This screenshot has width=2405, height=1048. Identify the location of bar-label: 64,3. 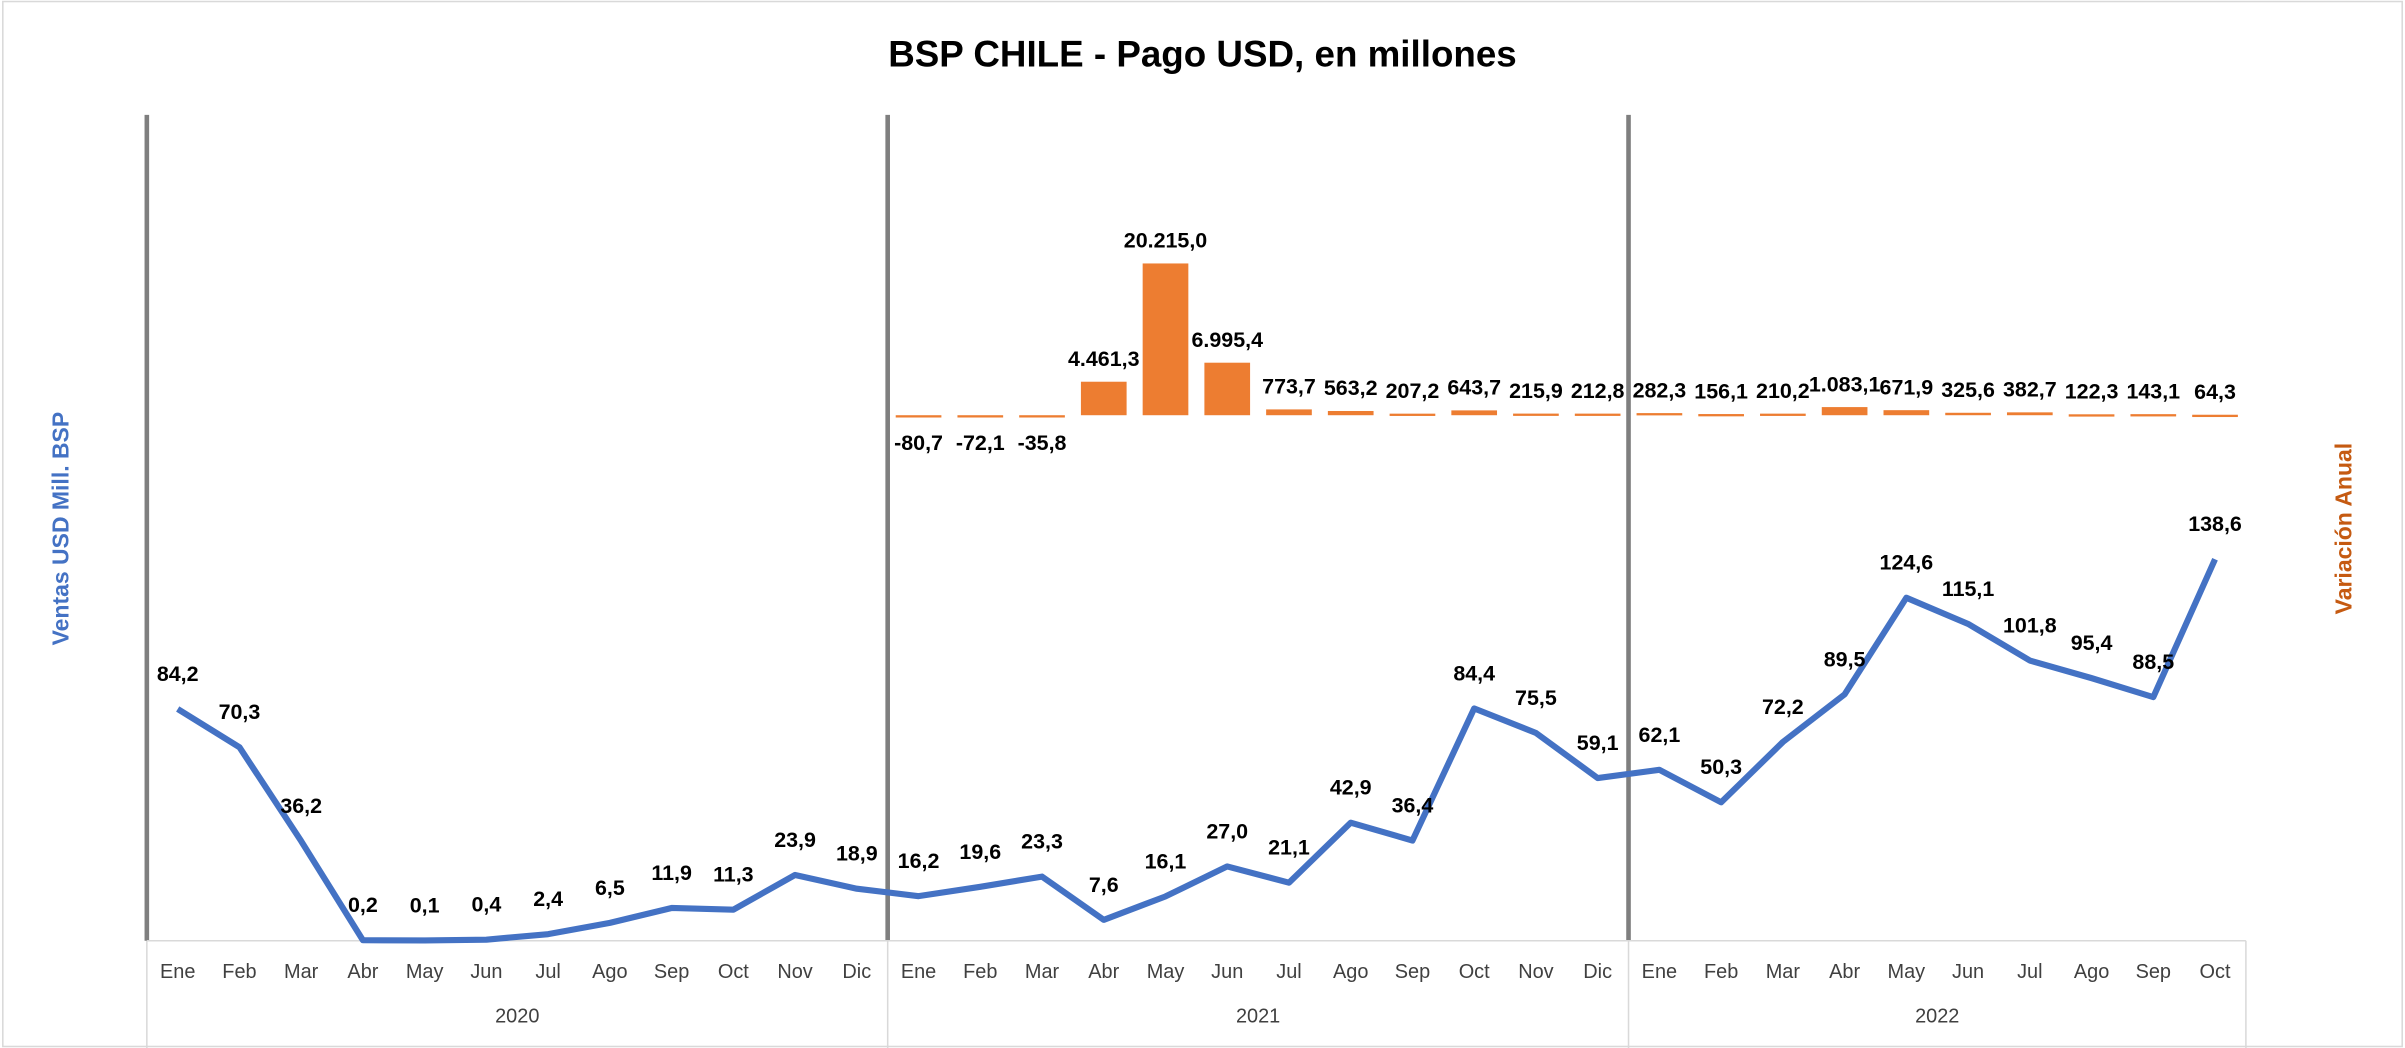
(2215, 392).